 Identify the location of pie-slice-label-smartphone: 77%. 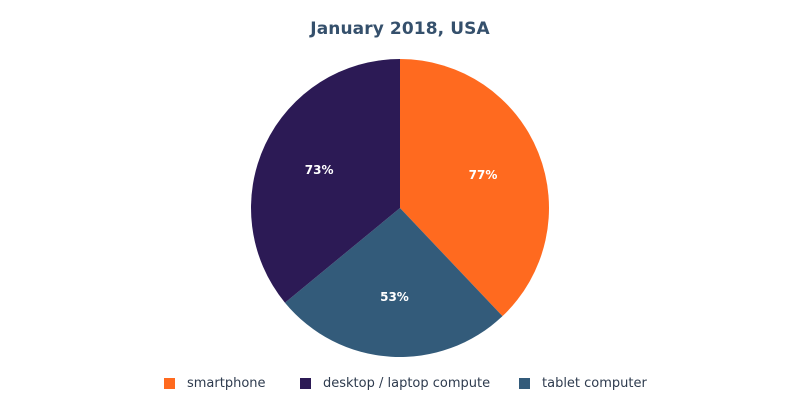
(483, 175).